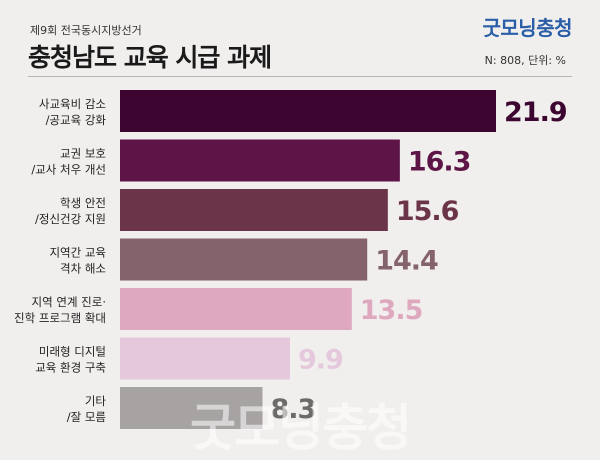  Describe the element at coordinates (70, 219) in the screenshot. I see `category-label-3-2: /정신건강 지원` at that location.